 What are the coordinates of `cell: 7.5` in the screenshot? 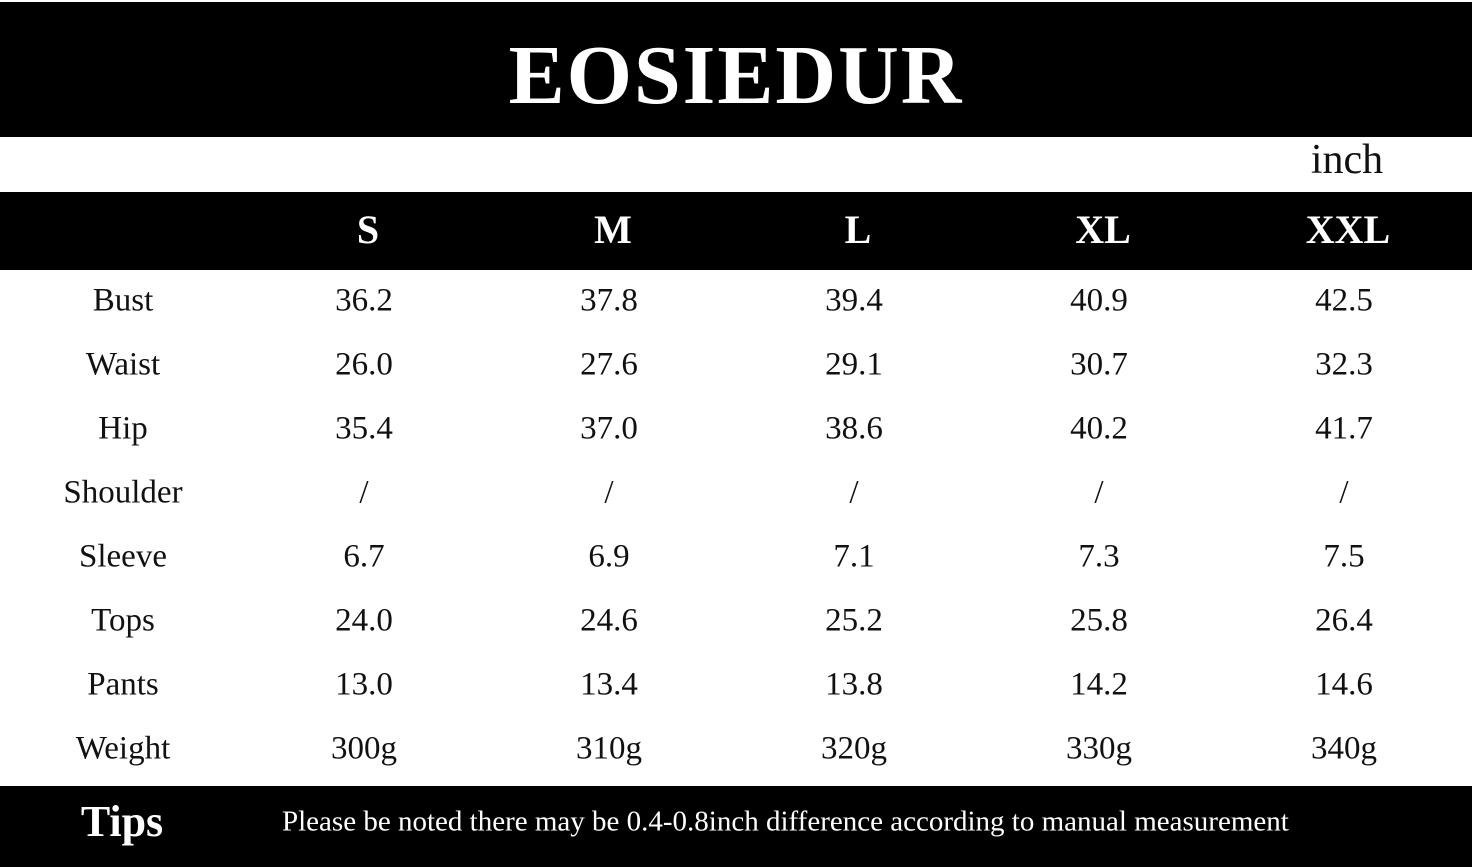 It's located at (1344, 556).